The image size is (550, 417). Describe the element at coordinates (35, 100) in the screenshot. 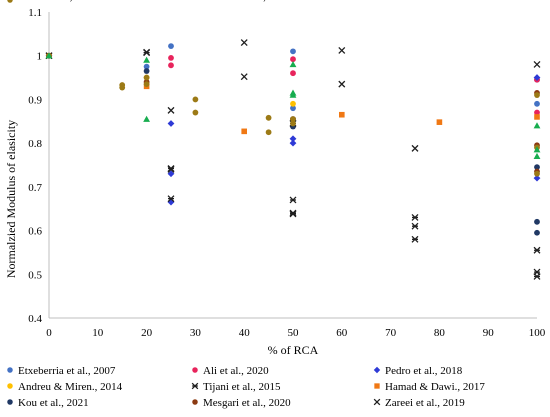

I see `y-tick-label: 0.9` at that location.